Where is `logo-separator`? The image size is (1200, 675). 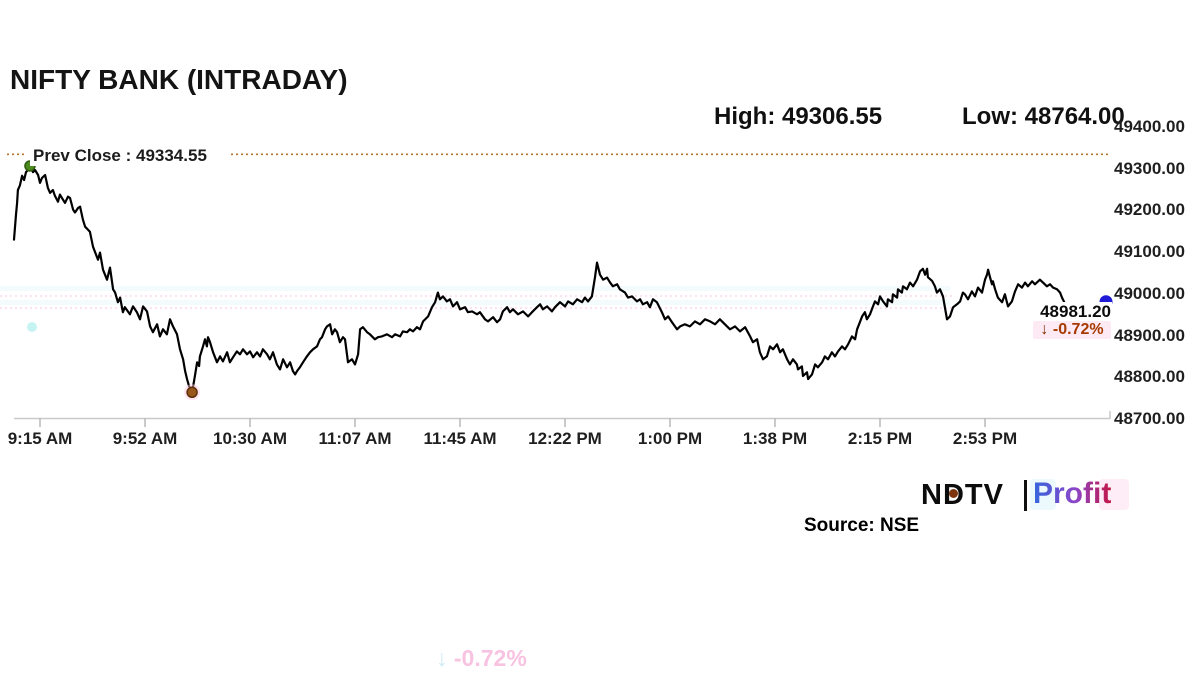
logo-separator is located at coordinates (1025, 495).